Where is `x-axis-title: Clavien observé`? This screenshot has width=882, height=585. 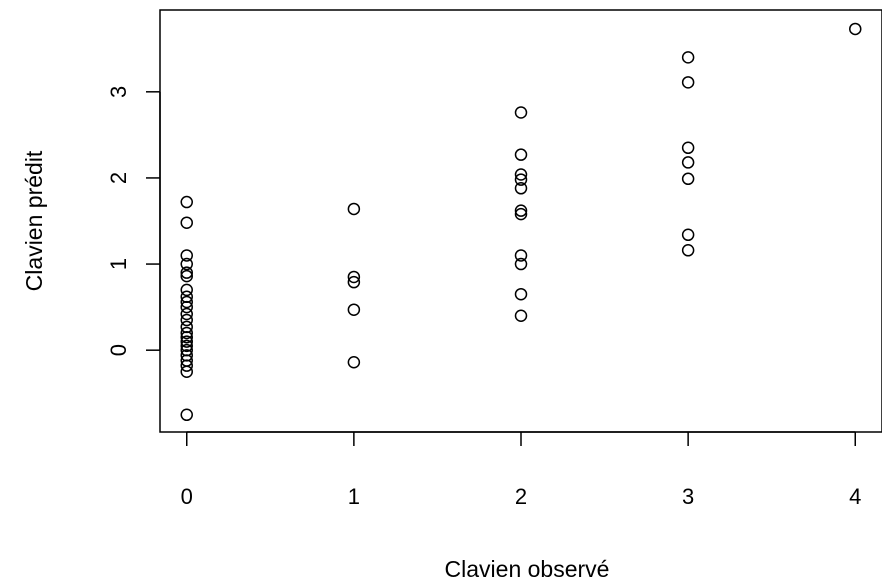 x-axis-title: Clavien observé is located at coordinates (527, 569).